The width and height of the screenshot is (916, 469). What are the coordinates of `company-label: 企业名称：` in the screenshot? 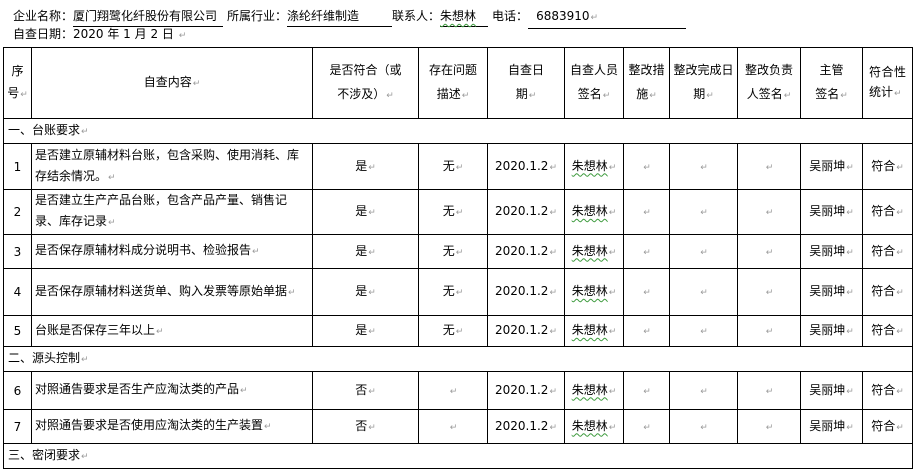 It's located at (43, 16).